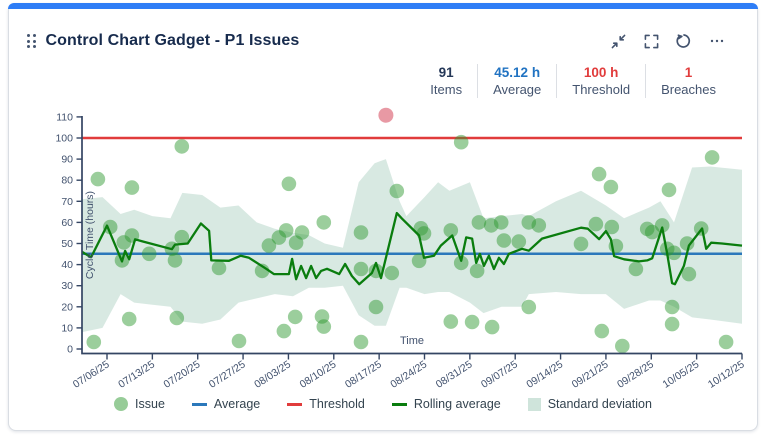 This screenshot has height=438, width=764. What do you see at coordinates (67, 223) in the screenshot?
I see `y-tick-label: 60` at bounding box center [67, 223].